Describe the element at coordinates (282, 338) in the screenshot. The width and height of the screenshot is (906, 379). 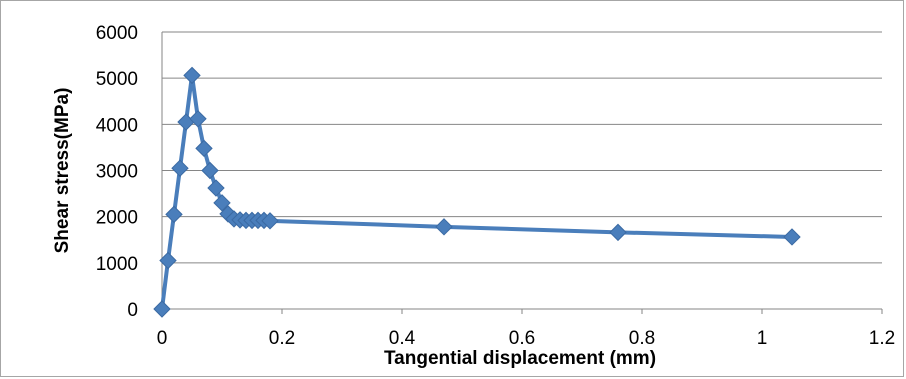
I see `x-tick-label: 0.2` at that location.